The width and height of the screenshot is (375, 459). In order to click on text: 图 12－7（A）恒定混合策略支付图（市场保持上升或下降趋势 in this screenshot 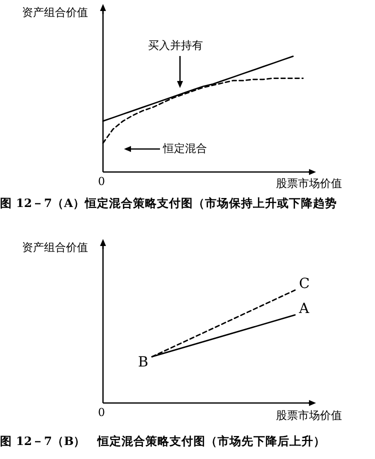, I will do `click(169, 203)`.